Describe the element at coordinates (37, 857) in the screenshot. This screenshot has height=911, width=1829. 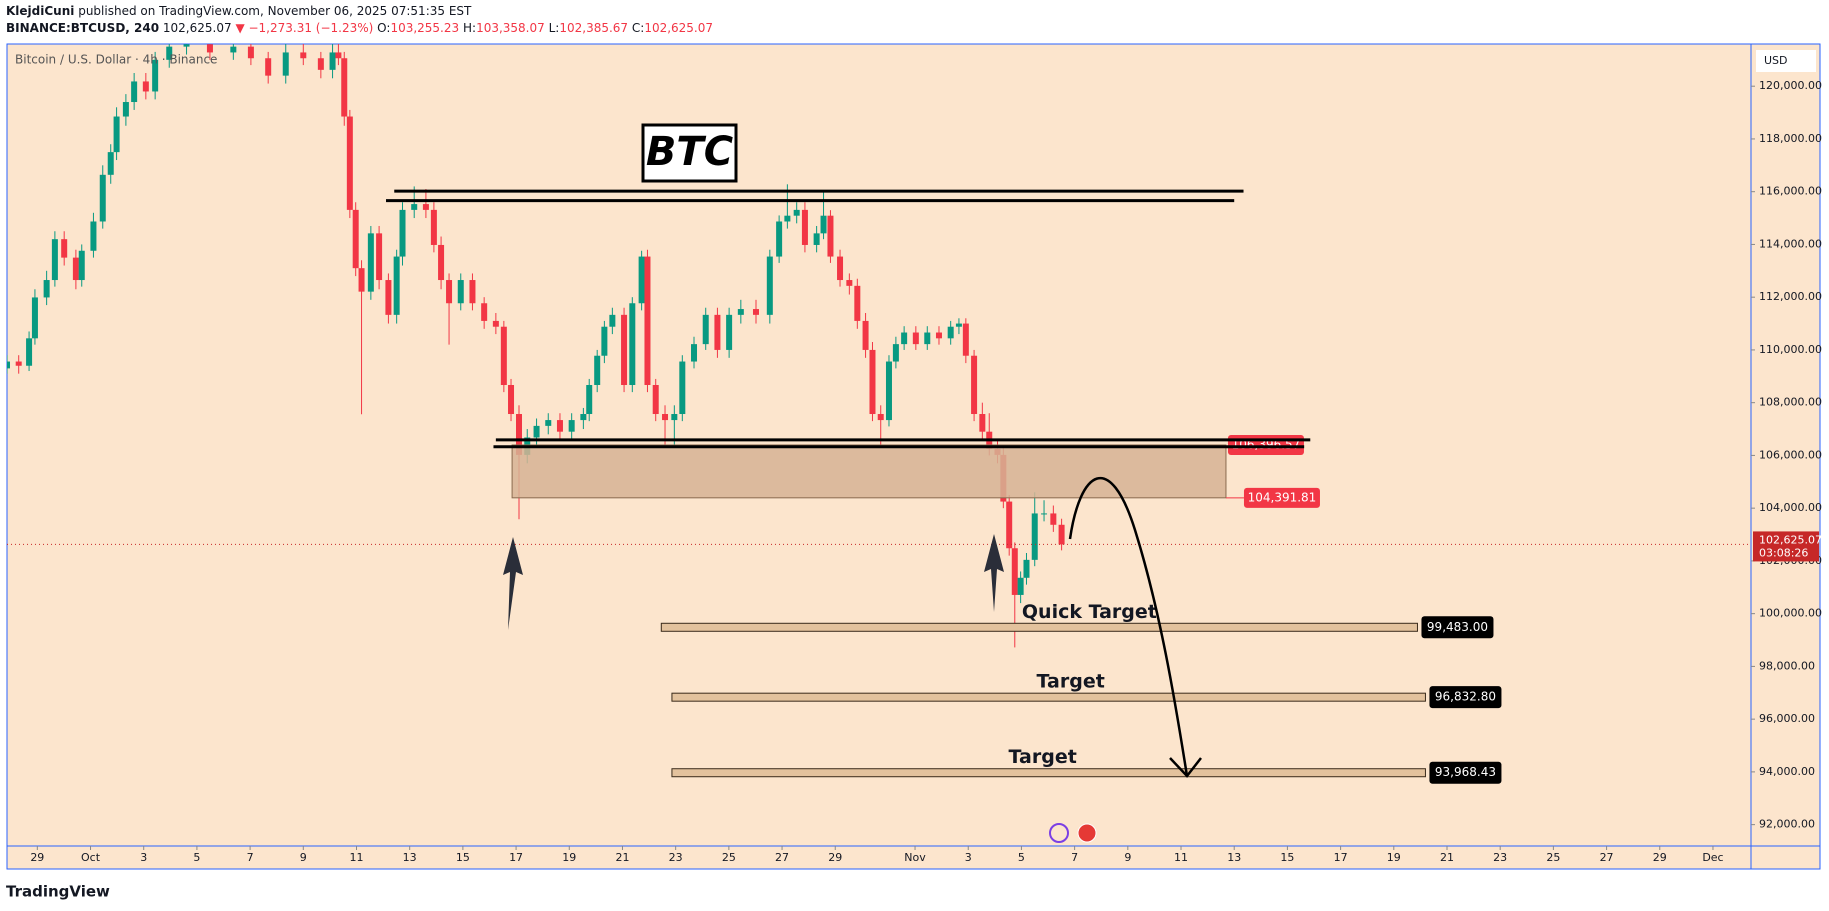
I see `x-tick-label: 29` at that location.